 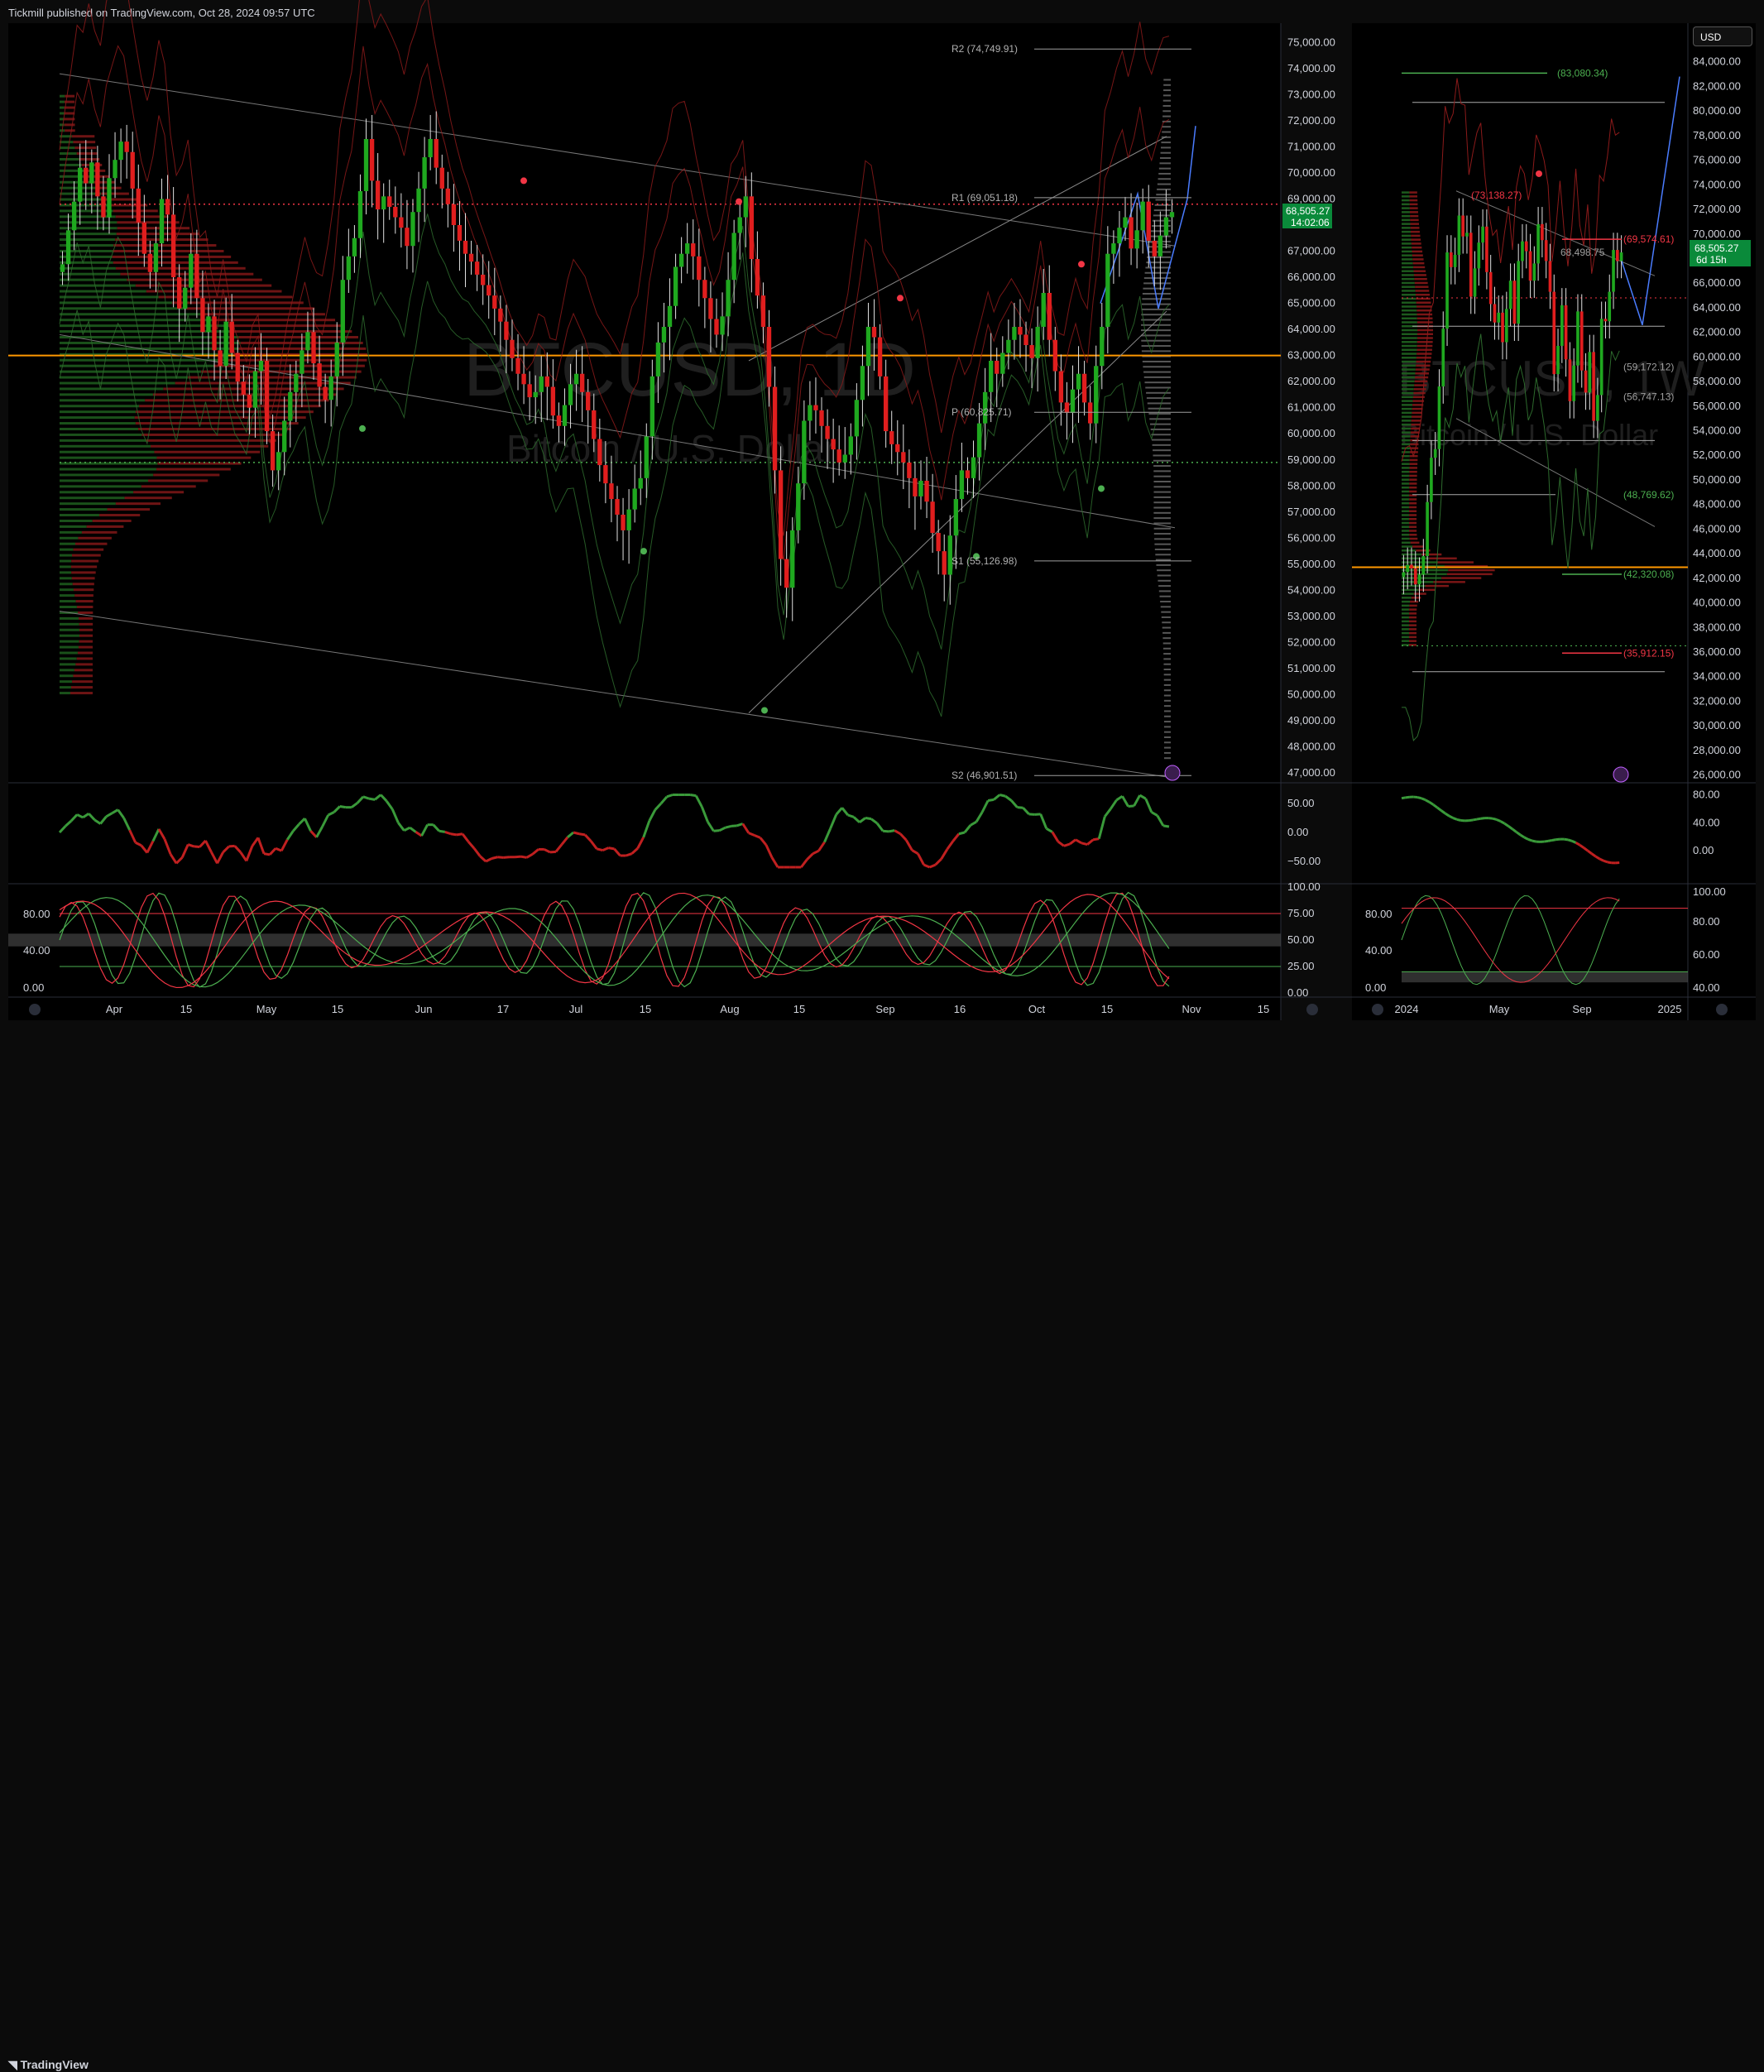 I want to click on mid-zone, so click(x=1545, y=976).